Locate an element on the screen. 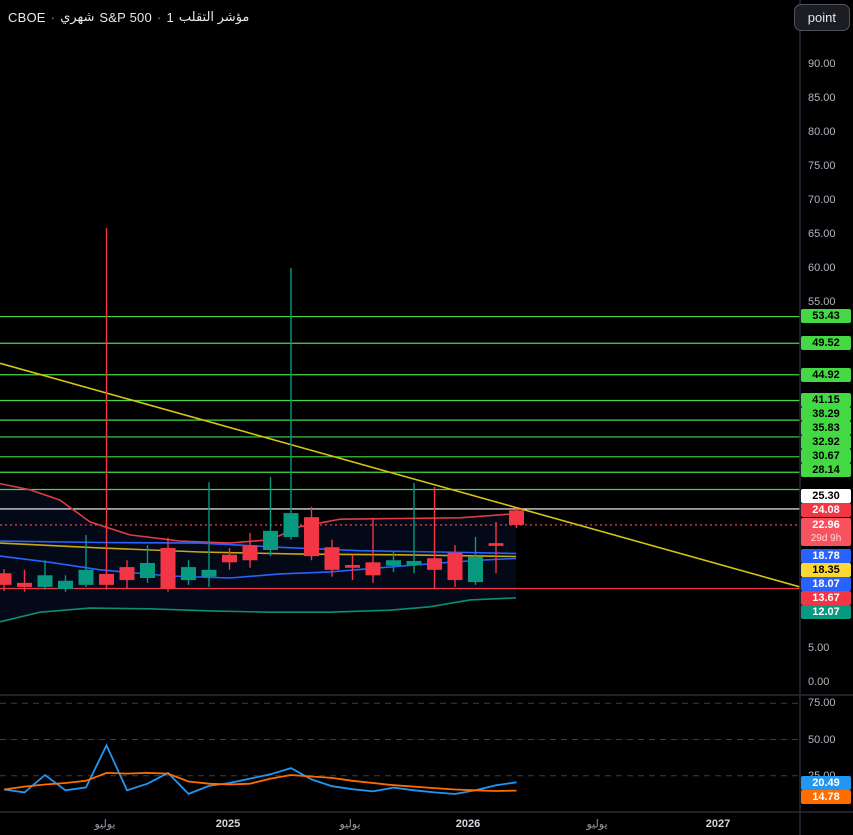  ma-blue-upper is located at coordinates (258, 547).